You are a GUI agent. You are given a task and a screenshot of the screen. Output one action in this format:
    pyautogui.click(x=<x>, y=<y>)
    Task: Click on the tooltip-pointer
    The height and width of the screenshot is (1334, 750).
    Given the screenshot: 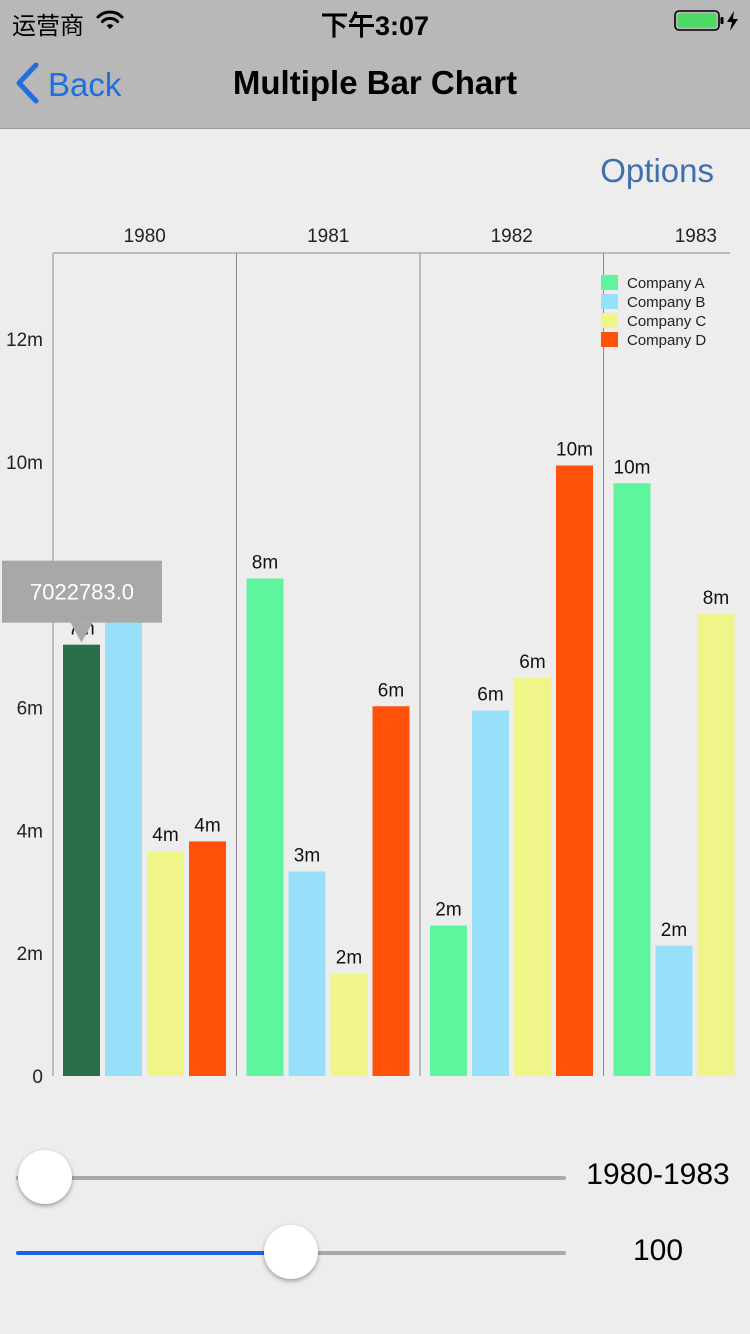 What is the action you would take?
    pyautogui.click(x=81, y=632)
    